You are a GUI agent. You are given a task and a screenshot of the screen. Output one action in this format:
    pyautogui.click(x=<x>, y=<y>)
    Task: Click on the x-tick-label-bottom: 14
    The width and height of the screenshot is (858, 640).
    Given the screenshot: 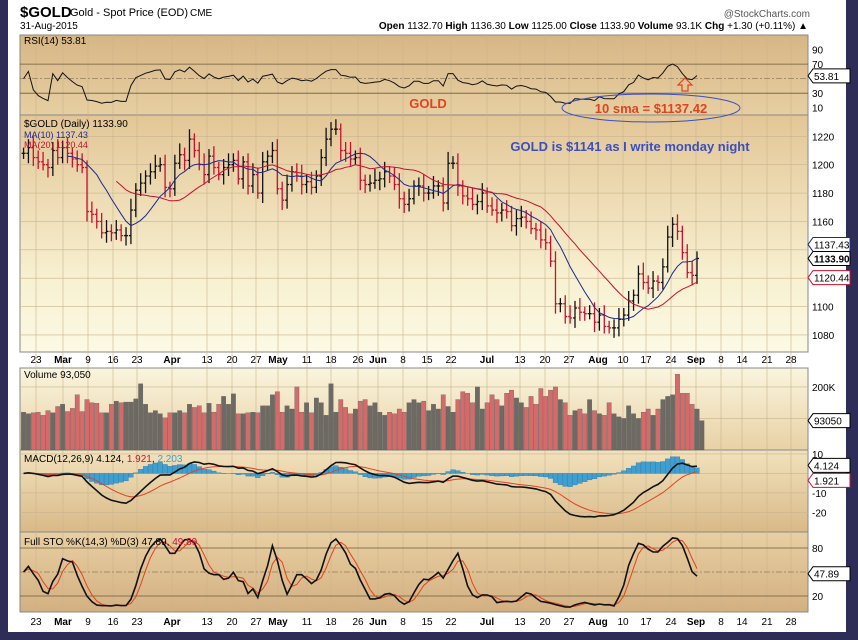 What is the action you would take?
    pyautogui.click(x=742, y=622)
    